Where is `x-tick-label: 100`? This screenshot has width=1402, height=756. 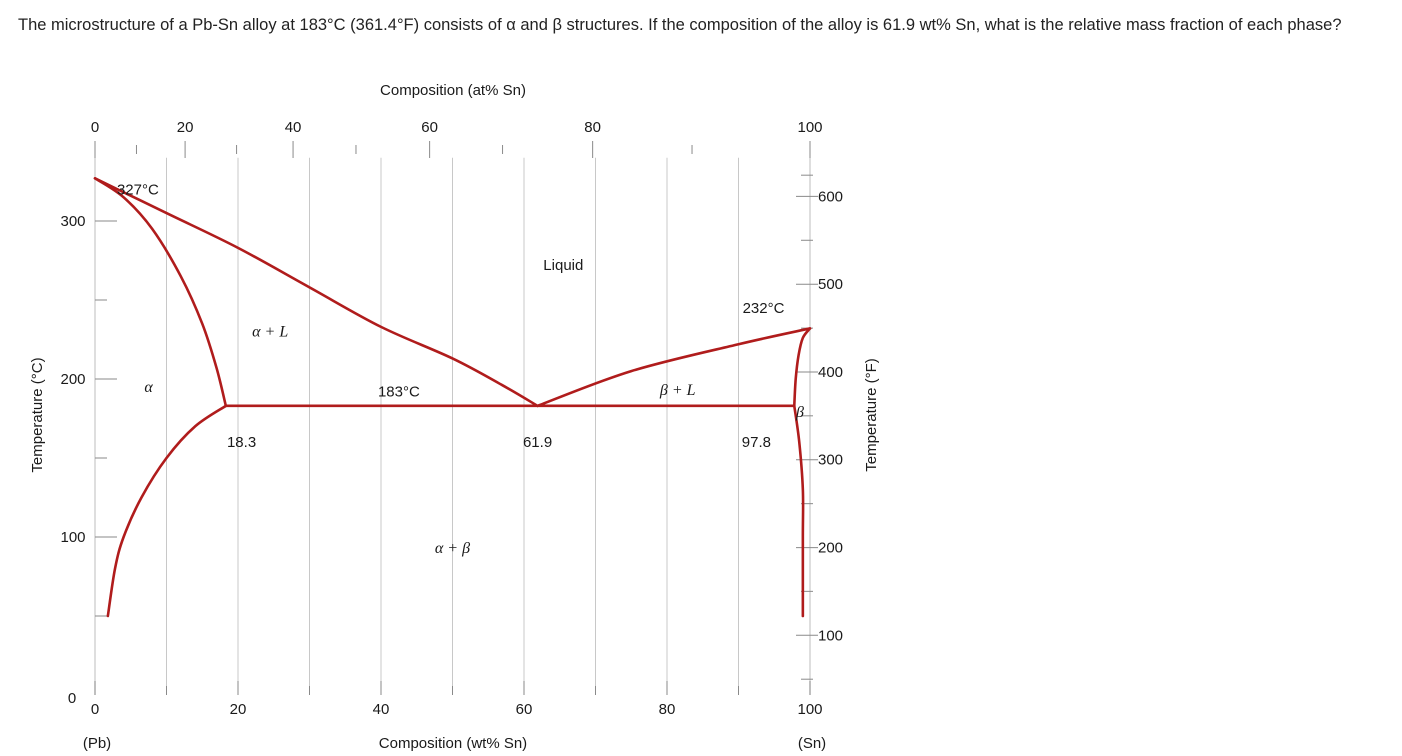
x-tick-label: 100 is located at coordinates (809, 709).